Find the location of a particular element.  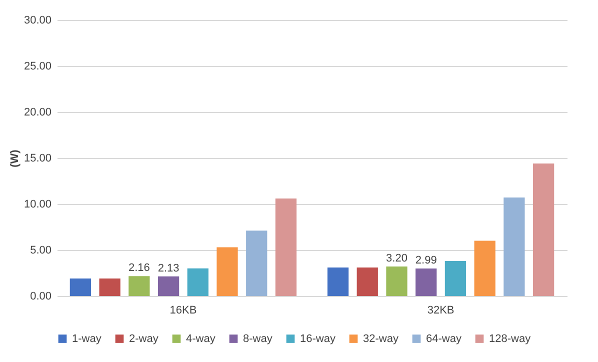

y-tick-label: 15.00 is located at coordinates (38, 158).